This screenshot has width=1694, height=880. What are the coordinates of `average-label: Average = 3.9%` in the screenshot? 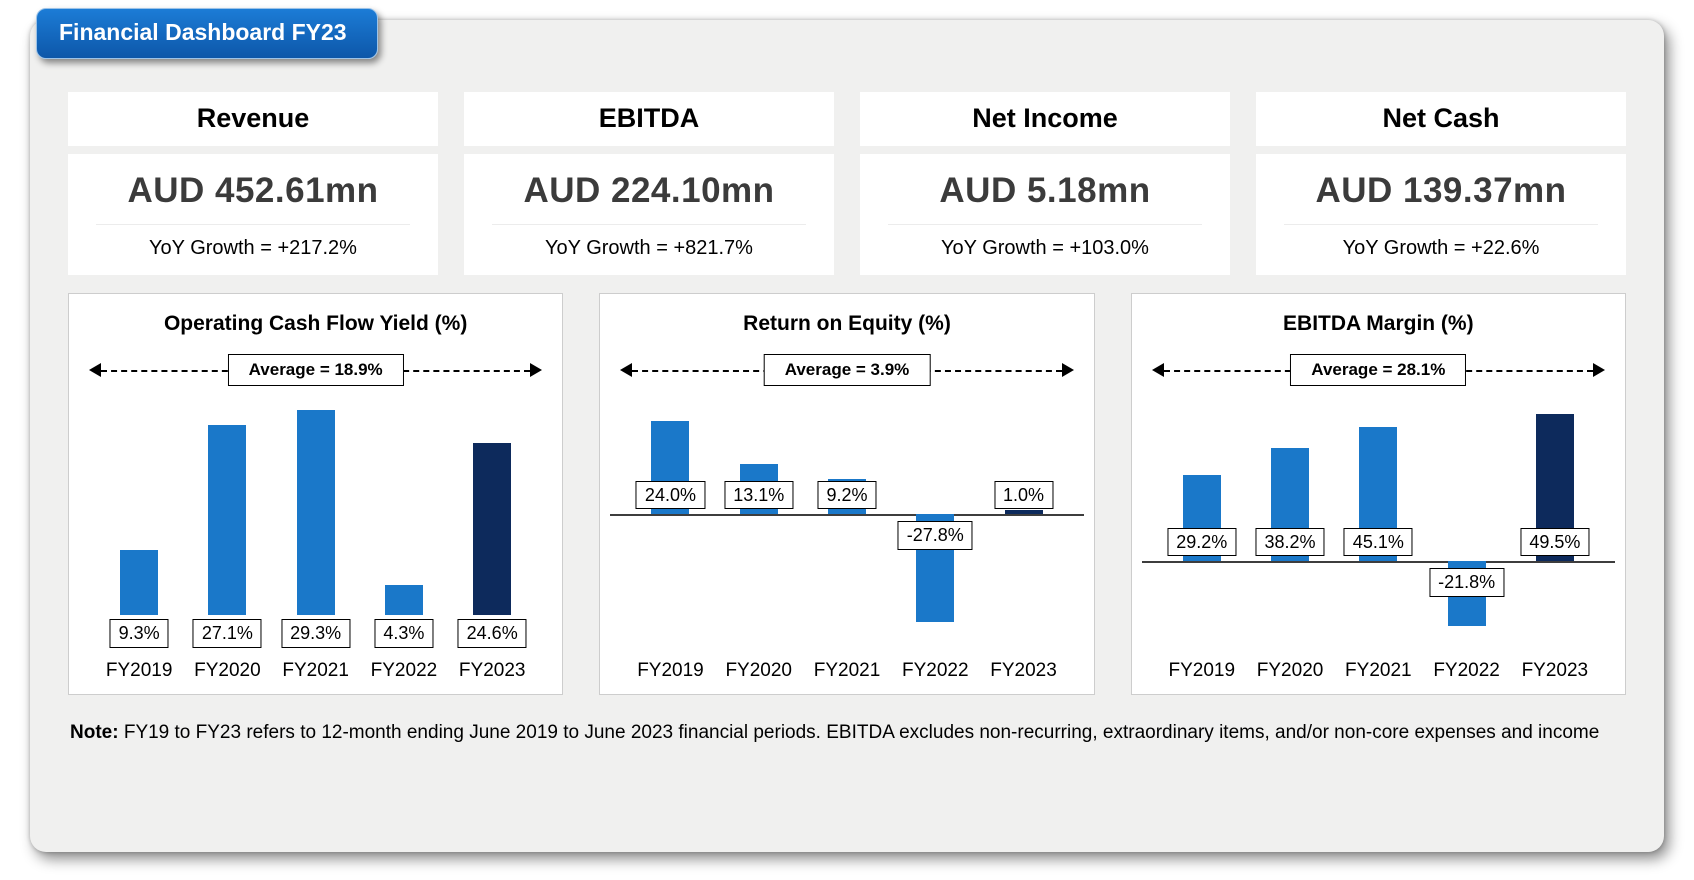 It's located at (847, 370).